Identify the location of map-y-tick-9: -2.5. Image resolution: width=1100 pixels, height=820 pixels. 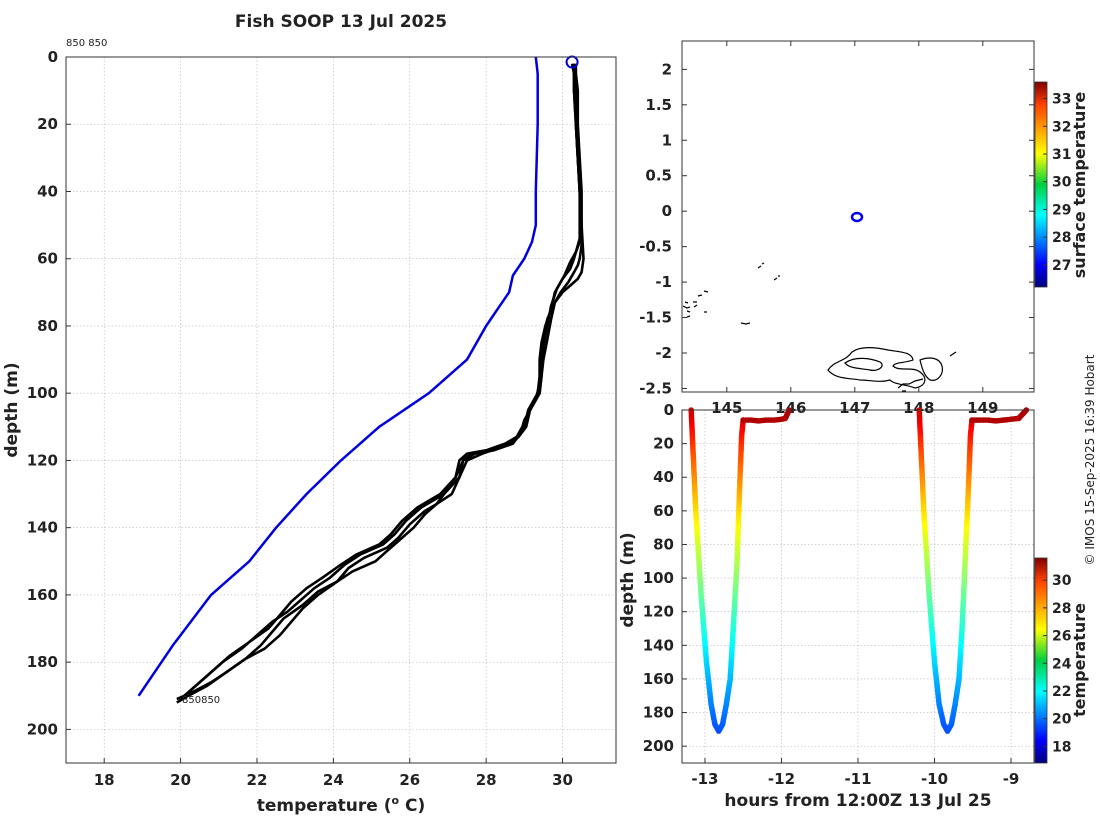
(655, 388).